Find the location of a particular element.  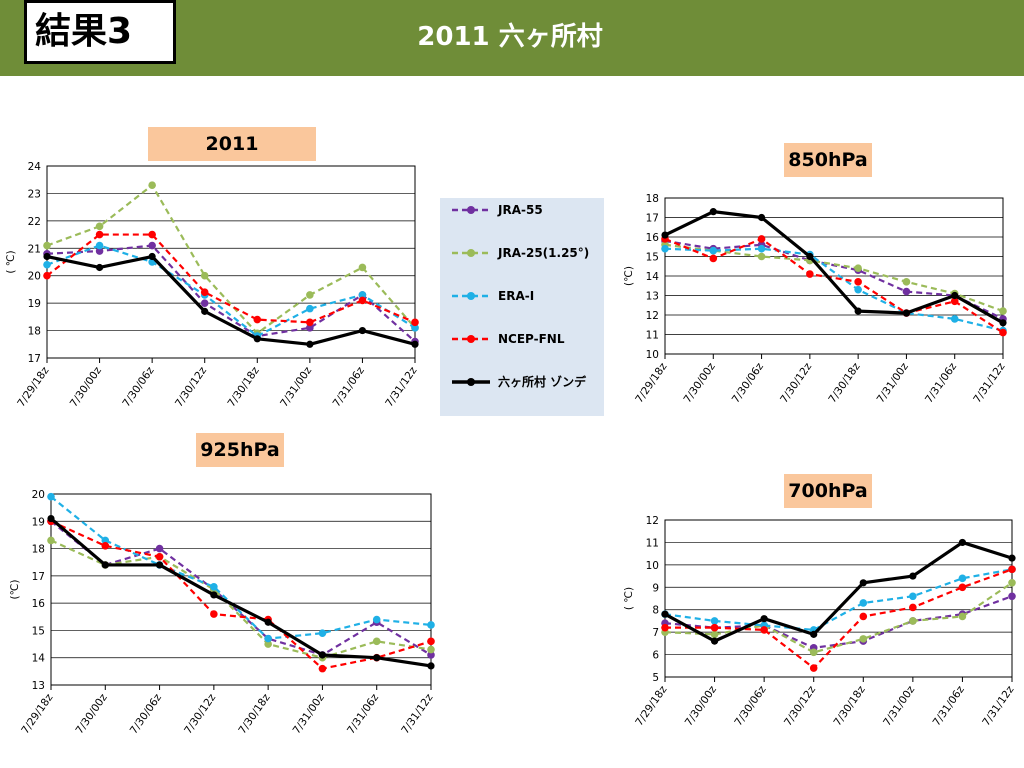

y-tick-label: 5 is located at coordinates (655, 678).